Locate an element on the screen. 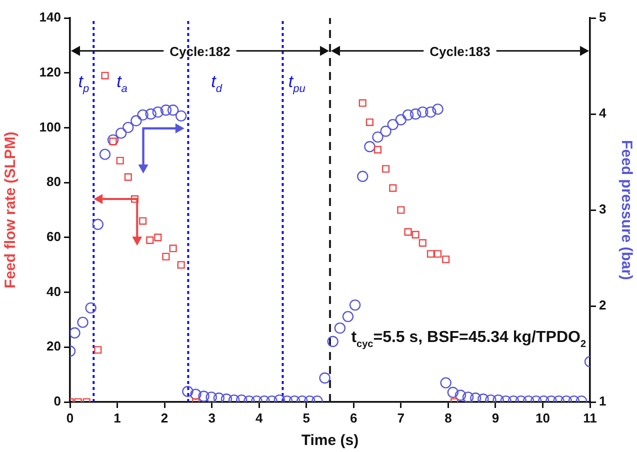  annotation: Cycle:183 is located at coordinates (460, 51).